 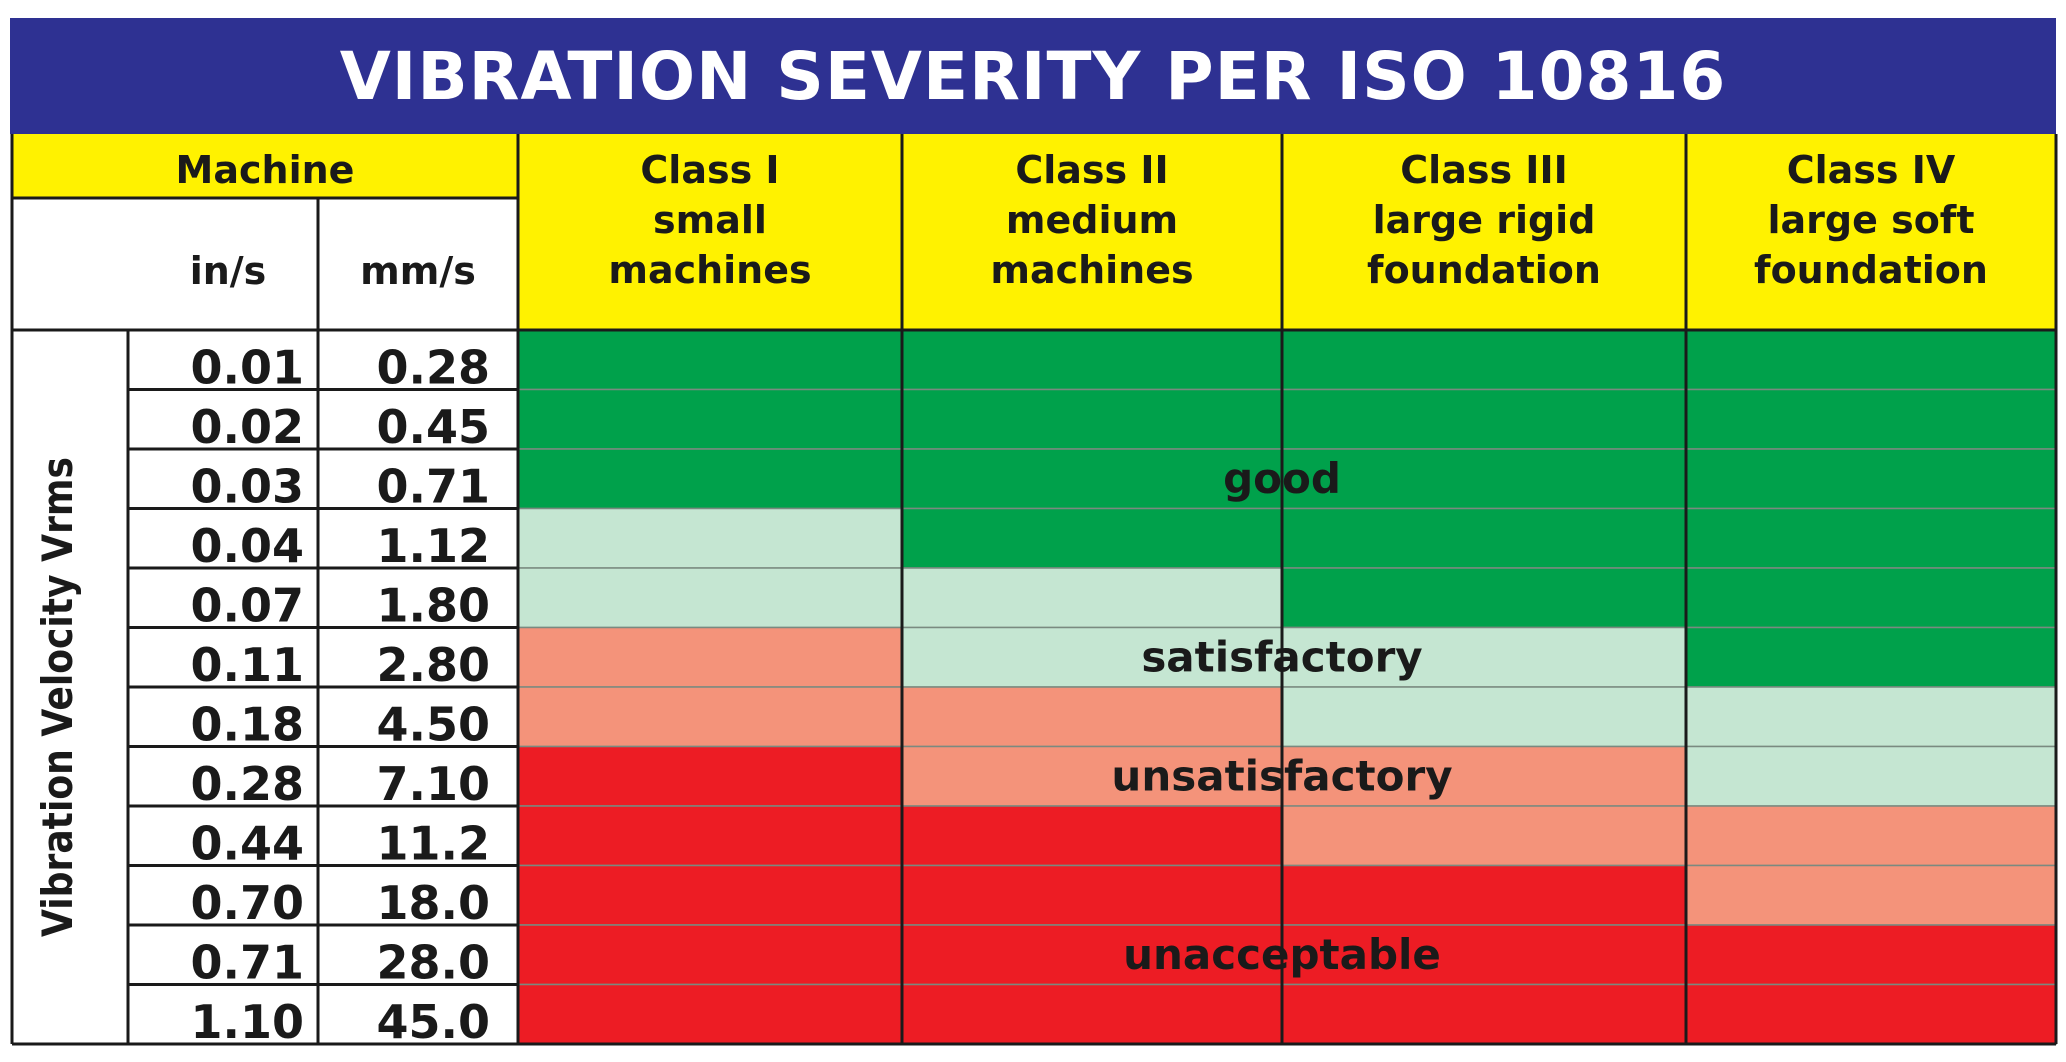 I want to click on row-in-per-s-value: 0.04, so click(x=248, y=546).